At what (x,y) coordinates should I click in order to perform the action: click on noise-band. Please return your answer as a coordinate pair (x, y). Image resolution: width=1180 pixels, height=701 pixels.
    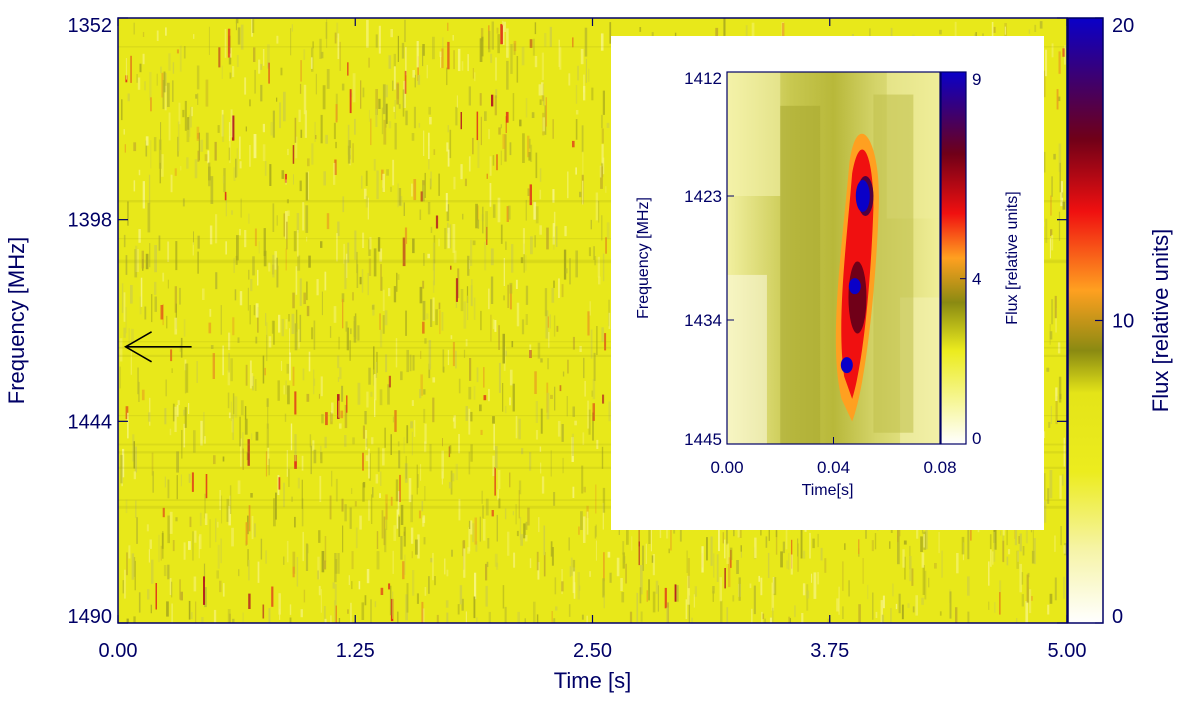
    Looking at the image, I should click on (592, 260).